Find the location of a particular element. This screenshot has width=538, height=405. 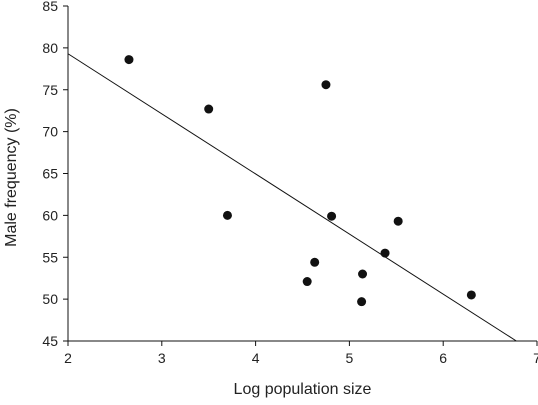

y-tick-label: 45 is located at coordinates (50, 341).